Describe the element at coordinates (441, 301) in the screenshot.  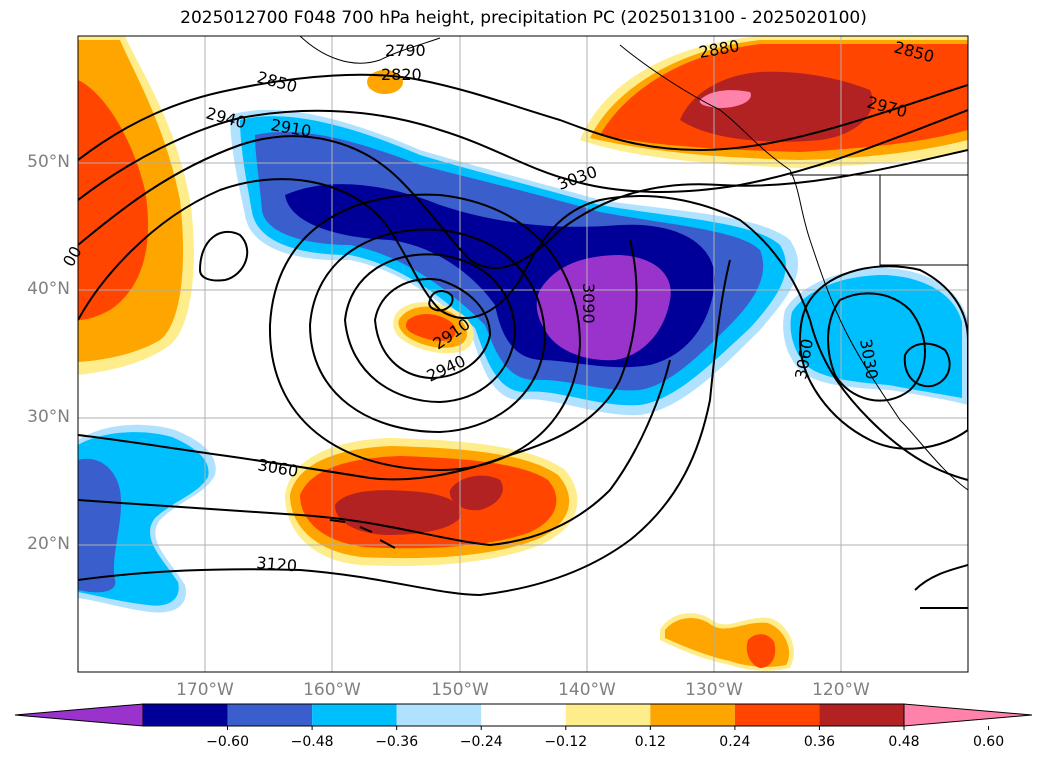
I see `contour-low-center` at that location.